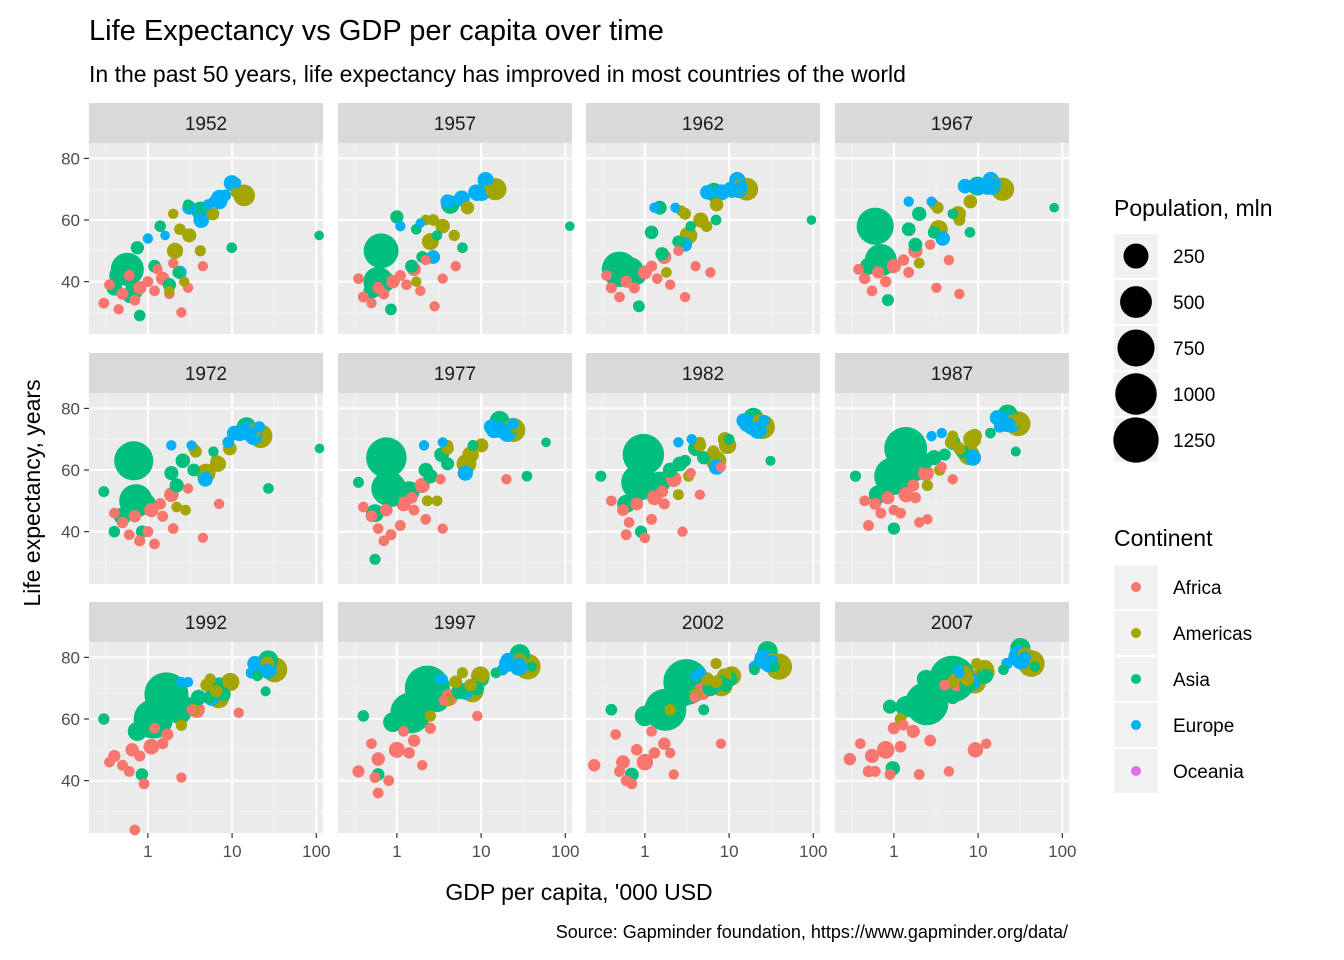  Describe the element at coordinates (703, 468) in the screenshot. I see `facet-panel: 1982` at that location.